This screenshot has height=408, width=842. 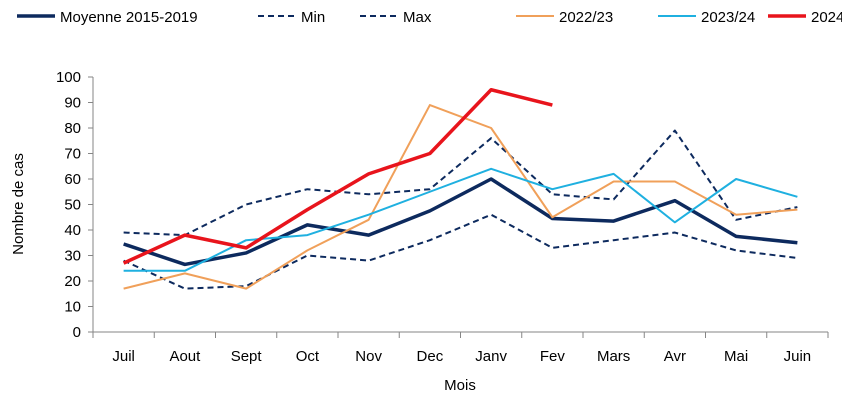 I want to click on x-tick-label: Juin, so click(x=798, y=356).